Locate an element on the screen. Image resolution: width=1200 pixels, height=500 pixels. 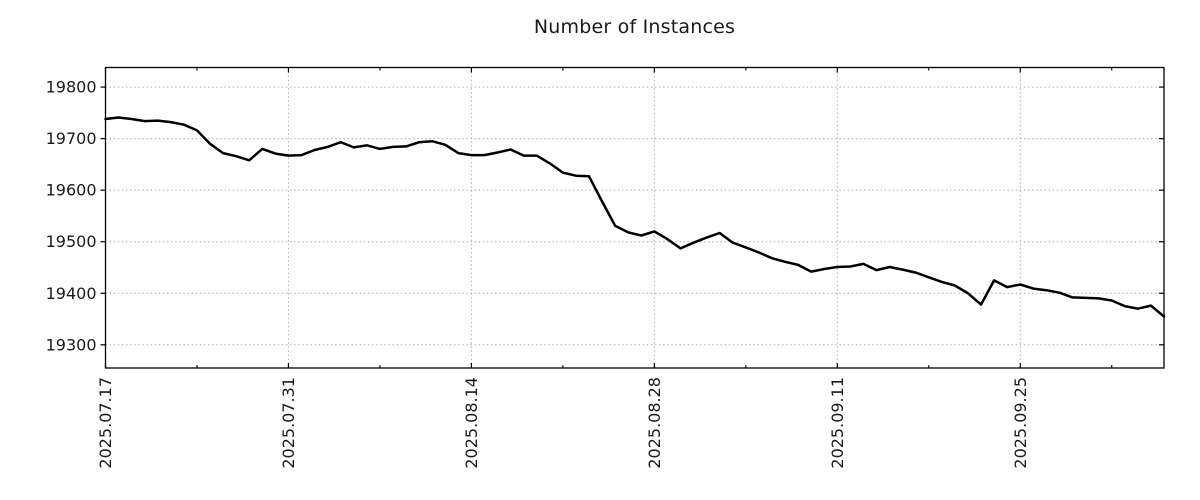
y-tick-label: 19400 is located at coordinates (71, 293).